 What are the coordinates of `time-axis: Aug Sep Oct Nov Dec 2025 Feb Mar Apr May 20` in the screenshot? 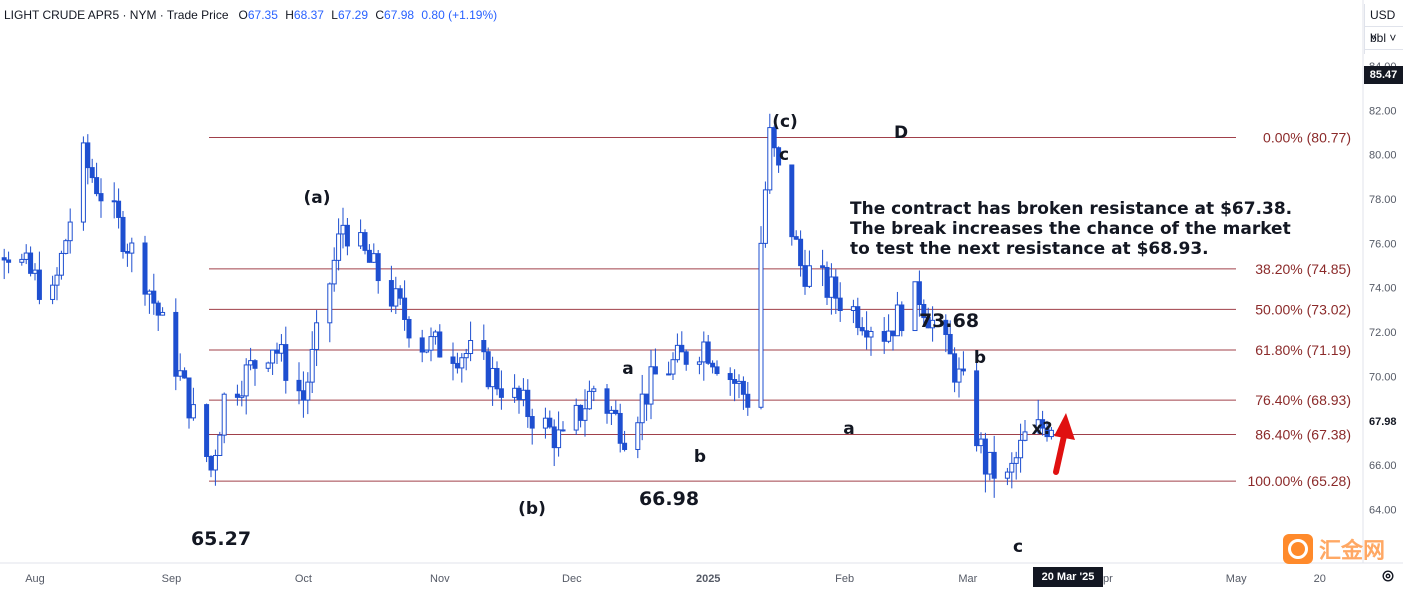 It's located at (675, 579).